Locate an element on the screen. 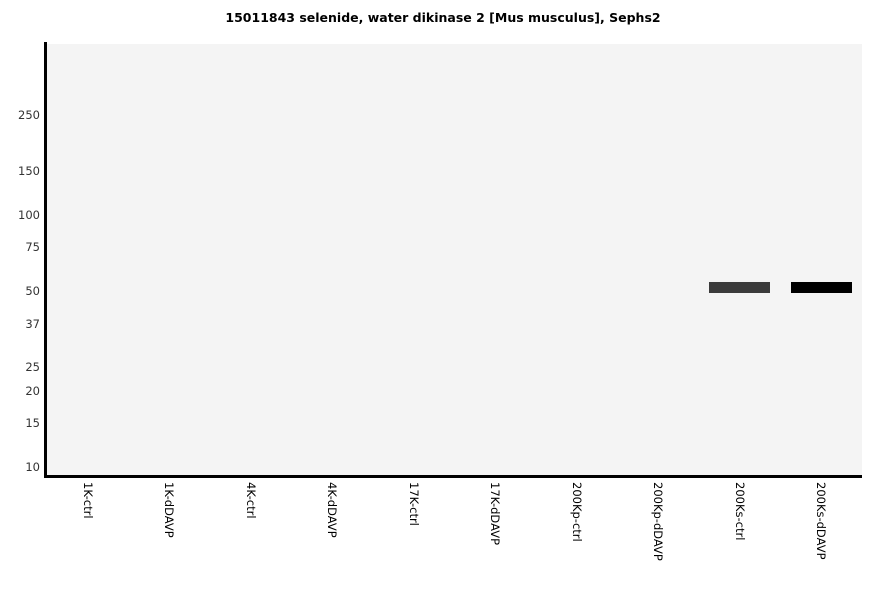  y-tick-label: 25 is located at coordinates (32, 366).